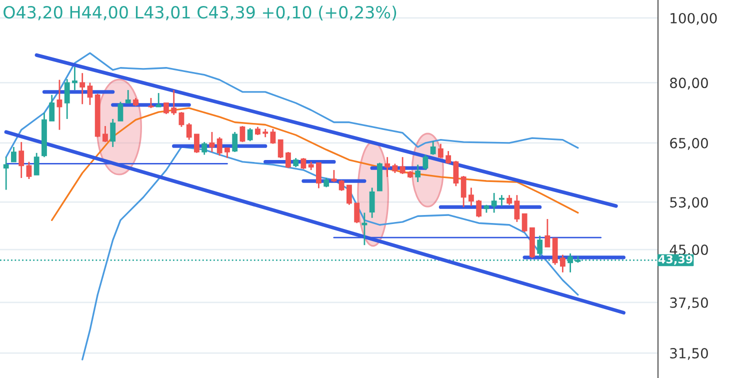 The image size is (747, 378). Describe the element at coordinates (689, 144) in the screenshot. I see `y-tick-label: 65,00` at that location.